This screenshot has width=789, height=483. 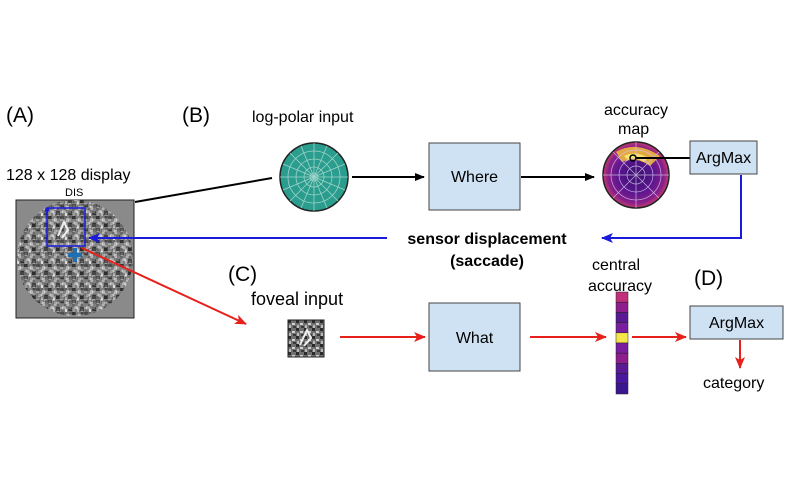 I want to click on saccade-label-line1: sensor displacement, so click(x=487, y=239).